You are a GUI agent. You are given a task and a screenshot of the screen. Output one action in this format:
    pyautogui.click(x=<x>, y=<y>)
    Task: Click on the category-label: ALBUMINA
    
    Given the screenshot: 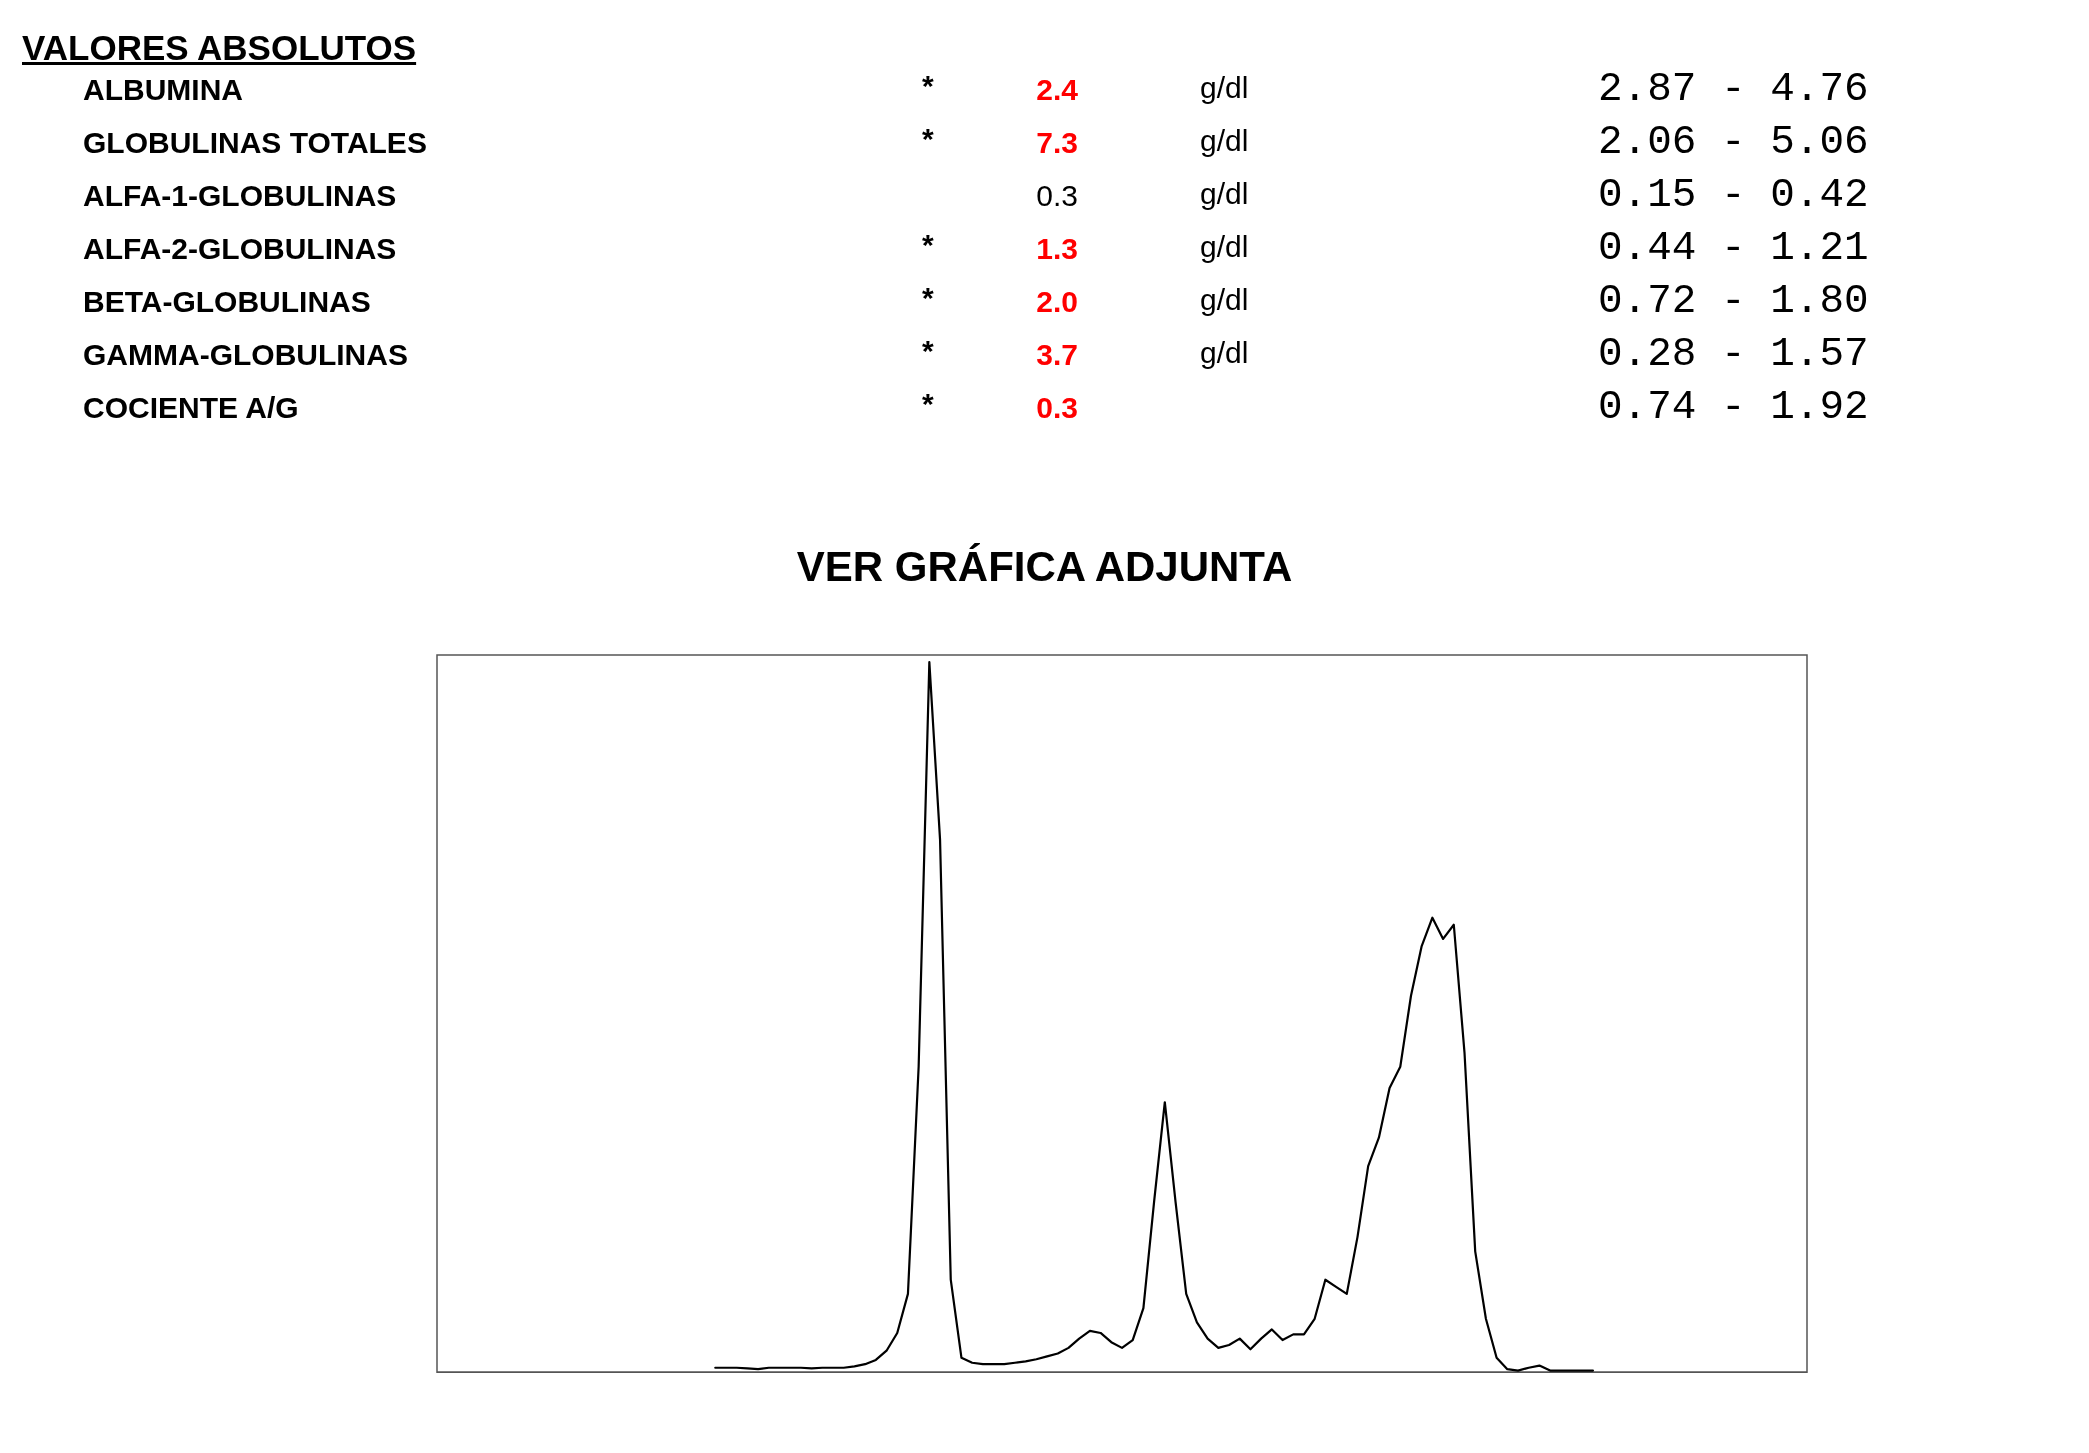 What is the action you would take?
    pyautogui.click(x=163, y=89)
    